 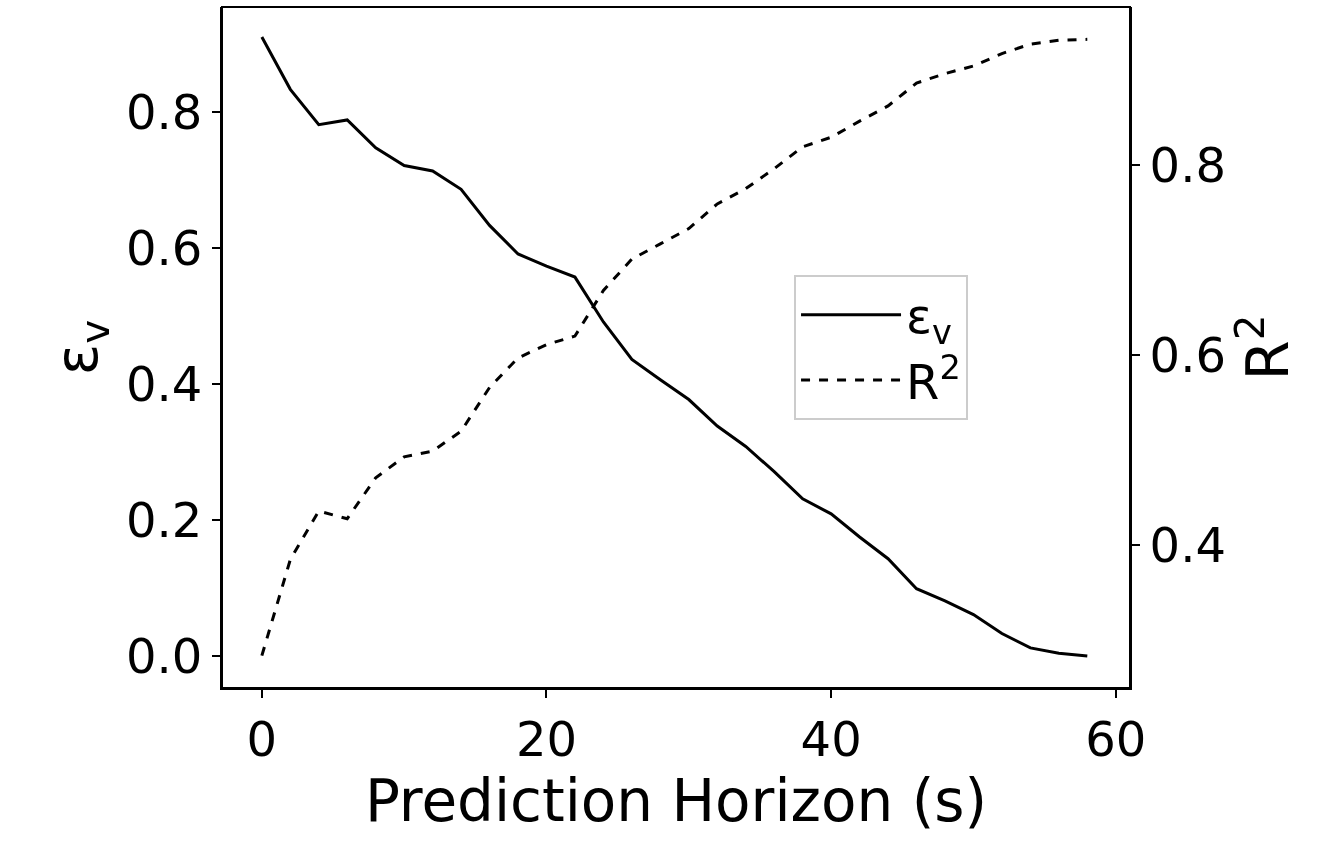 I want to click on y2-tick-label: 0.6, so click(x=1187, y=354).